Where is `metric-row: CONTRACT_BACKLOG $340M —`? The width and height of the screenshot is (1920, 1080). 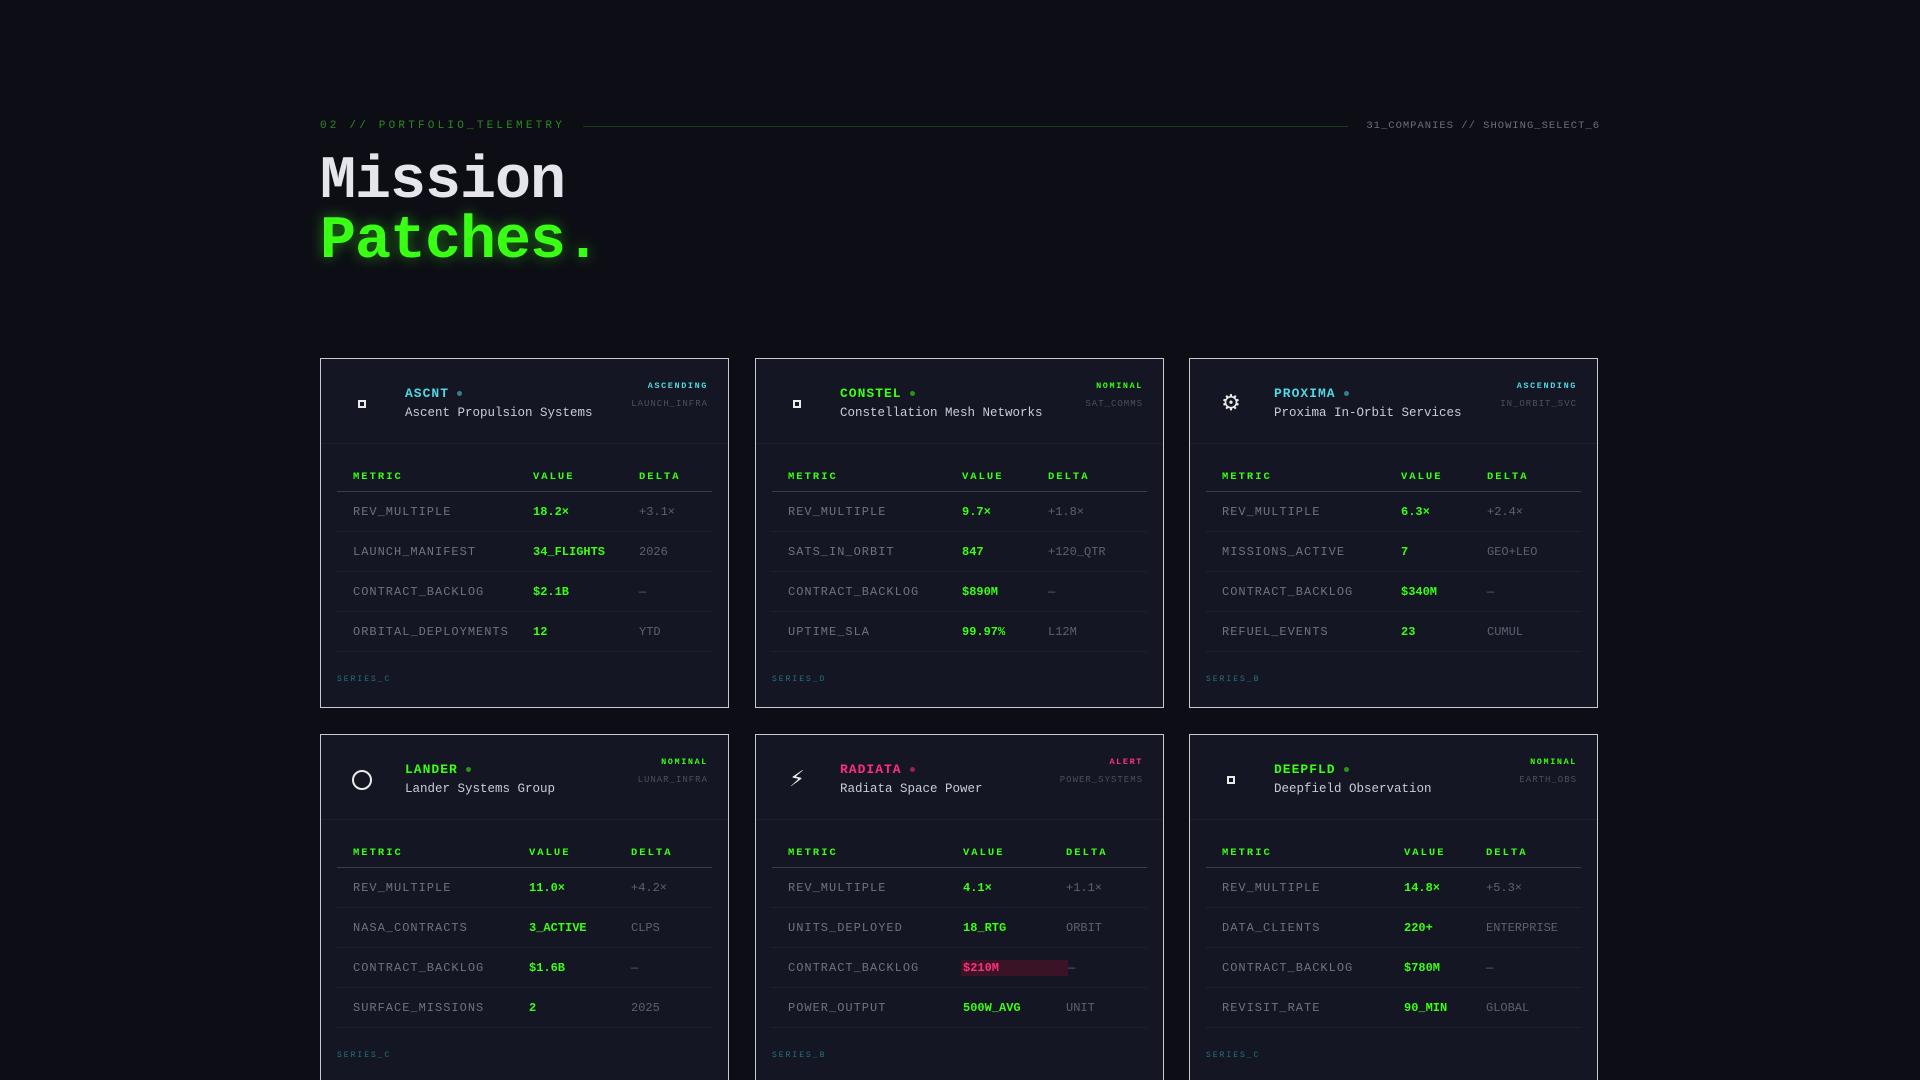 metric-row: CONTRACT_BACKLOG $340M — is located at coordinates (1393, 592).